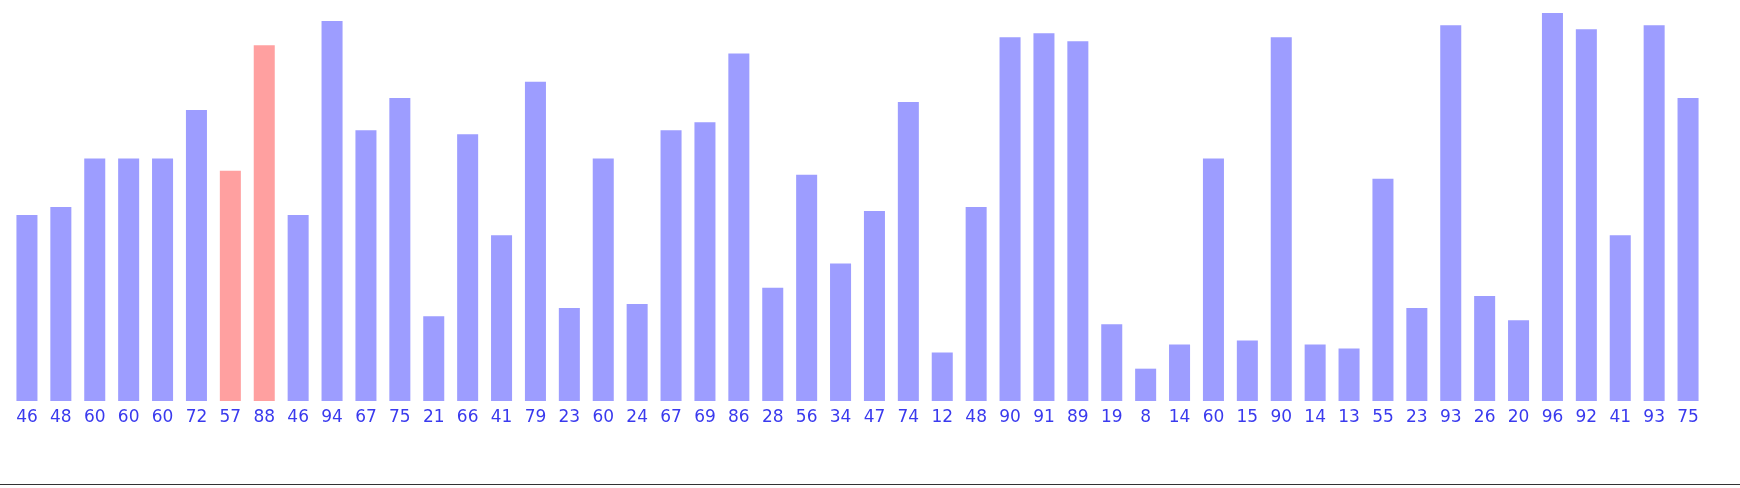 Image resolution: width=1740 pixels, height=488 pixels. Describe the element at coordinates (1146, 415) in the screenshot. I see `data-label: 8` at that location.